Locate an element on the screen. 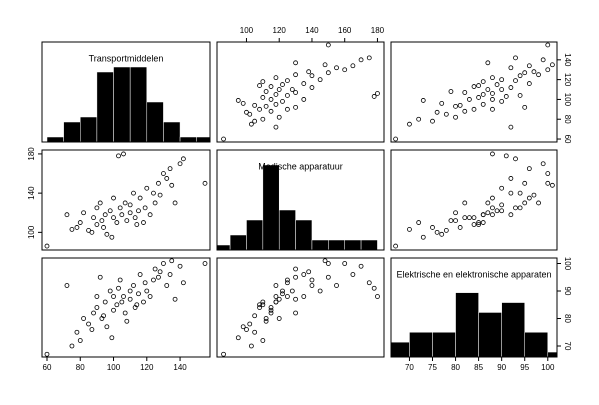 The height and width of the screenshot is (405, 599). y-tick-label: 70 is located at coordinates (567, 346).